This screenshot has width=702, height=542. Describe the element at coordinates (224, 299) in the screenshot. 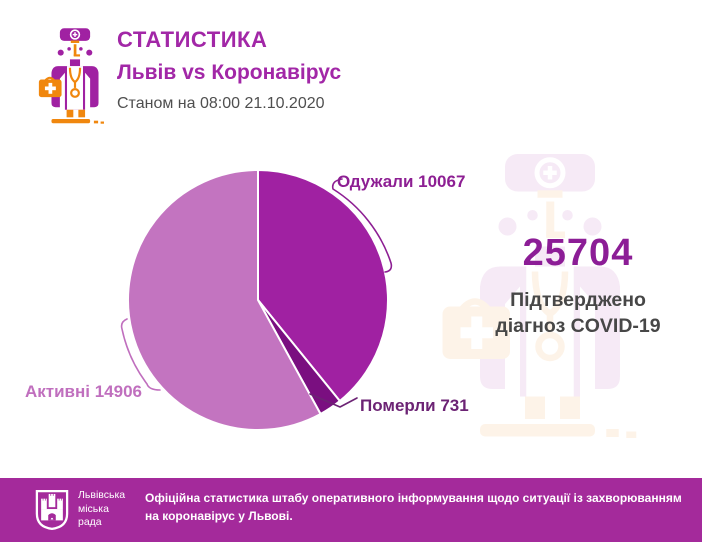

I see `pie-slice-активні` at that location.